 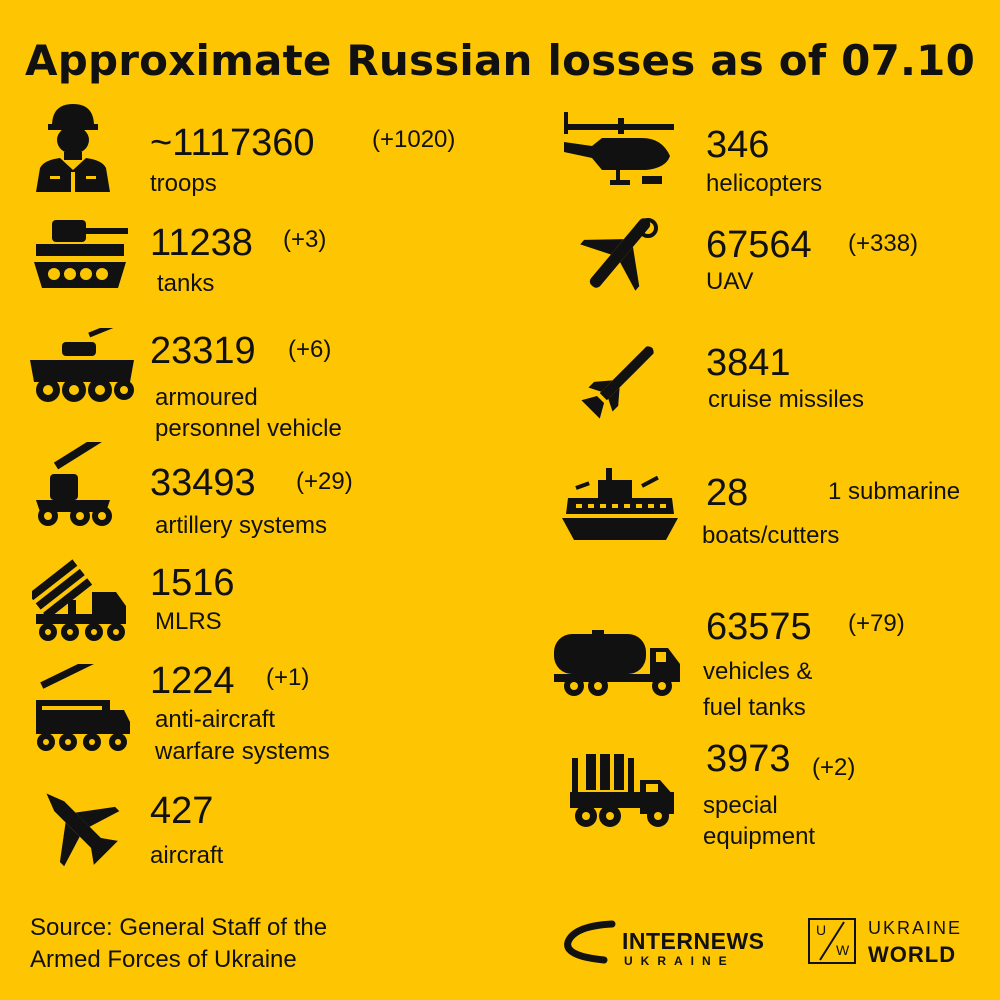 I want to click on vehicles-delta: (+79), so click(x=876, y=623).